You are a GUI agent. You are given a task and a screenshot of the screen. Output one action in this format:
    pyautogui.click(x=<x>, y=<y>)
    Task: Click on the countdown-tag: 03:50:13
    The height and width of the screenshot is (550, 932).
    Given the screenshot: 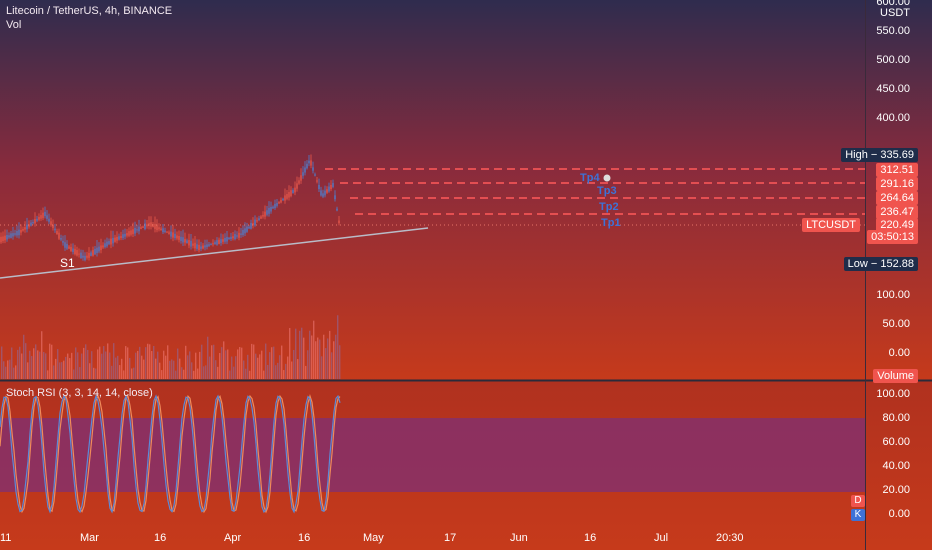 What is the action you would take?
    pyautogui.click(x=892, y=237)
    